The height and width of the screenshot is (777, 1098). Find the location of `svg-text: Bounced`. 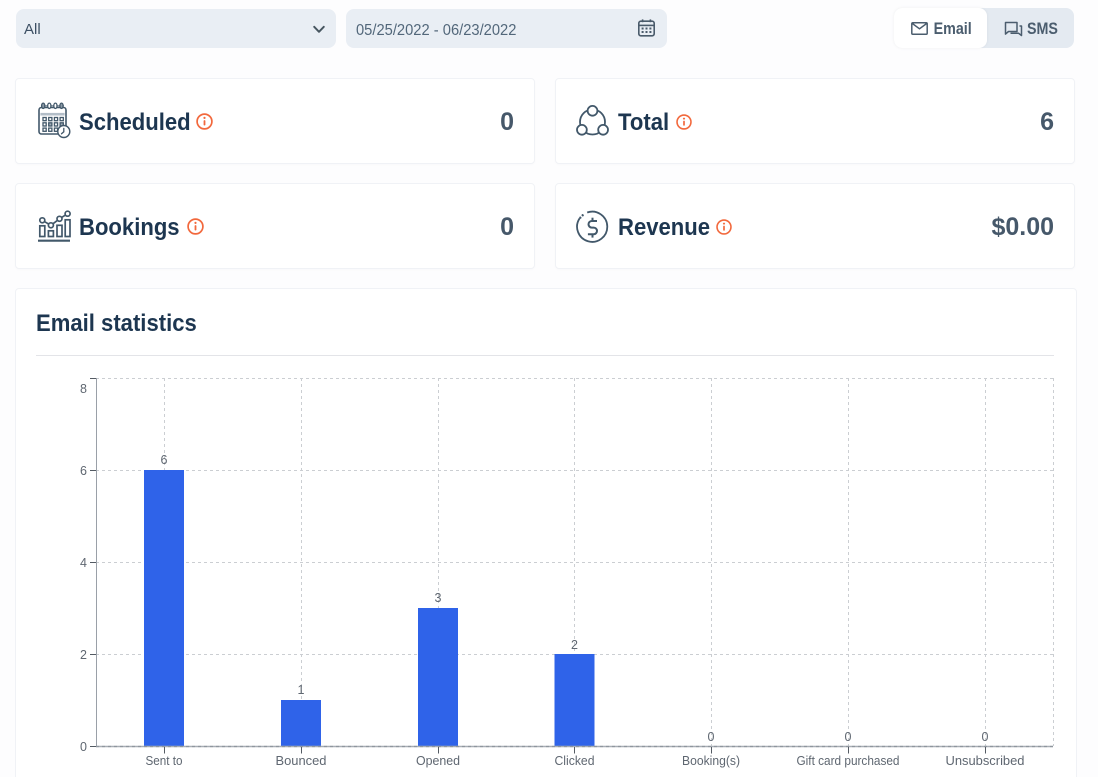

svg-text: Bounced is located at coordinates (301, 761).